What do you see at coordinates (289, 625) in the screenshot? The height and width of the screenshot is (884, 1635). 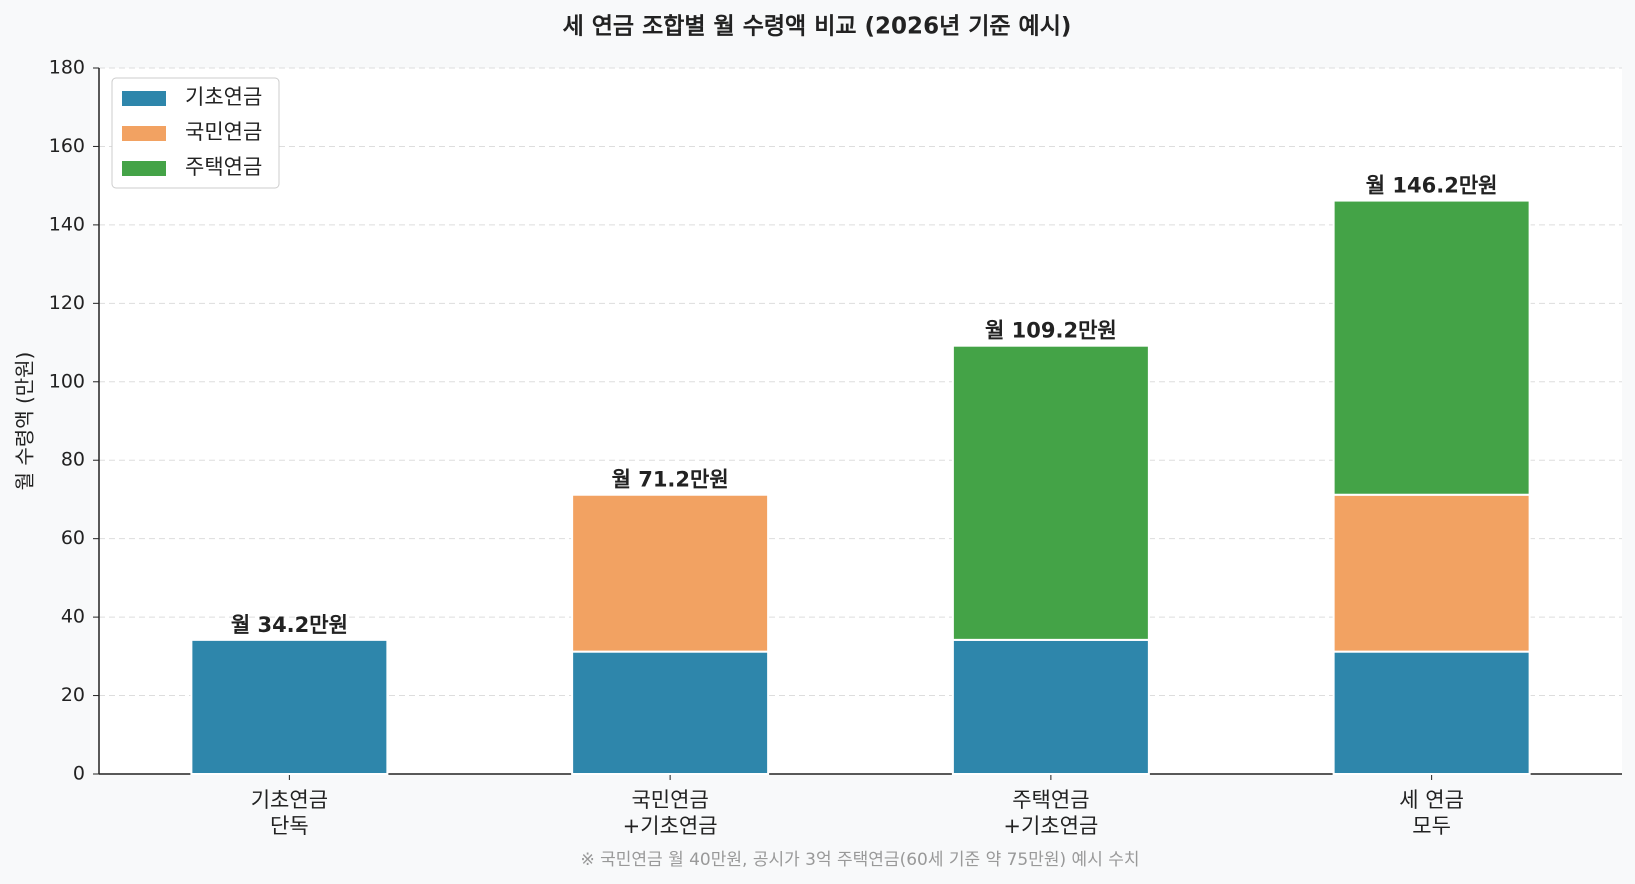 I see `total-label: 월 34.2만원` at bounding box center [289, 625].